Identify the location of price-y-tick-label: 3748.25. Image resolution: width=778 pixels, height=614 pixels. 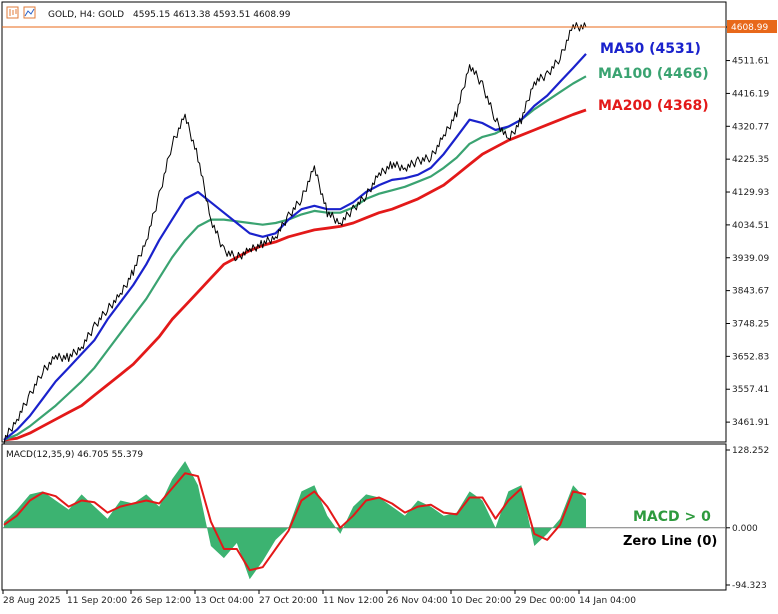
(750, 324).